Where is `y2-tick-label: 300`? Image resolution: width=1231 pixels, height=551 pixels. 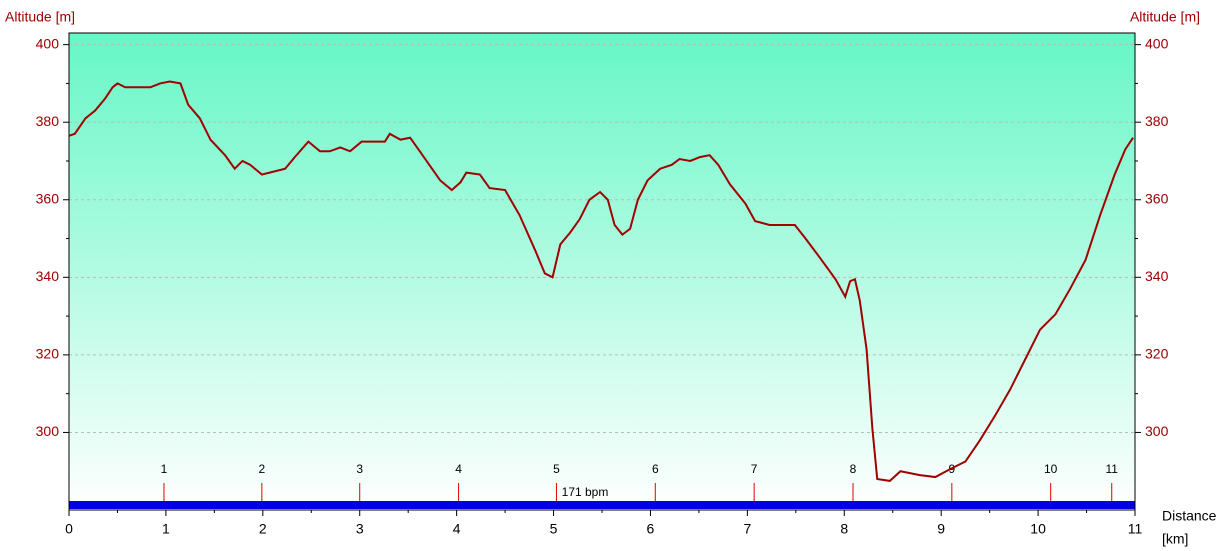 y2-tick-label: 300 is located at coordinates (1157, 431).